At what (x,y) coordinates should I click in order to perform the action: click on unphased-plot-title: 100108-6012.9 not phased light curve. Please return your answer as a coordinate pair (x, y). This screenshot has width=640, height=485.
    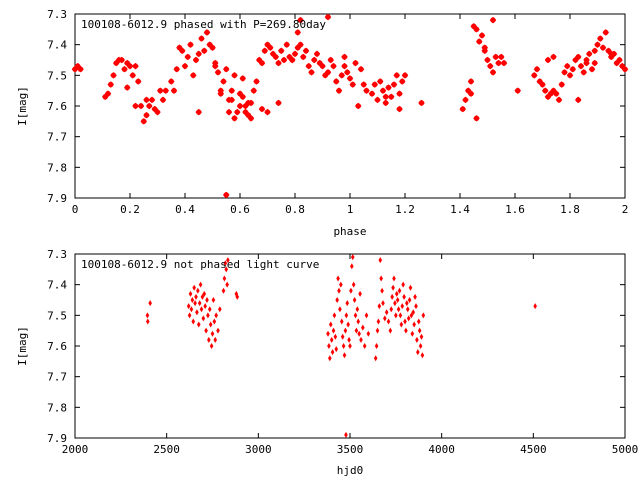
    Looking at the image, I should click on (200, 264).